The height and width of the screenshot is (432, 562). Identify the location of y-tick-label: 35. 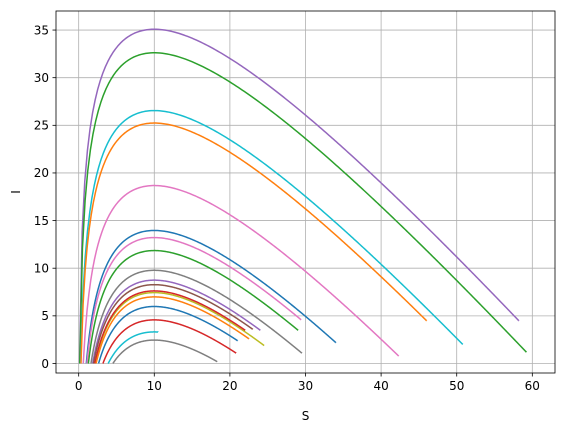
(41, 30).